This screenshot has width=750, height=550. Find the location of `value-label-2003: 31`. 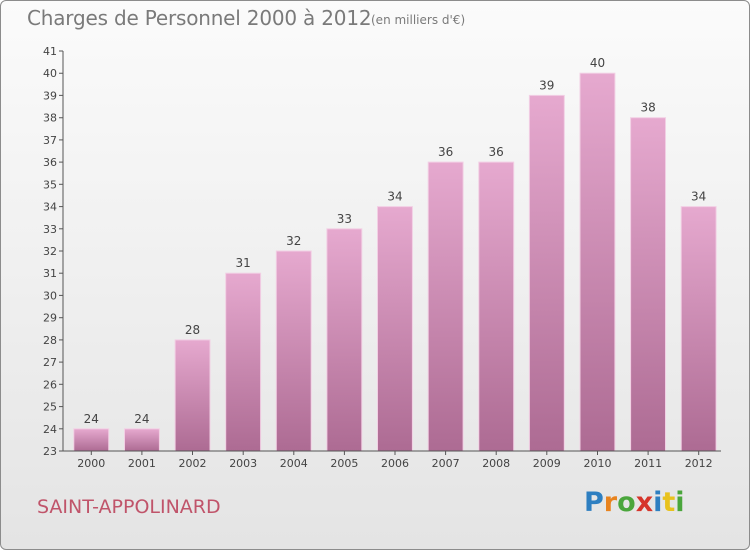

value-label-2003: 31 is located at coordinates (243, 263).